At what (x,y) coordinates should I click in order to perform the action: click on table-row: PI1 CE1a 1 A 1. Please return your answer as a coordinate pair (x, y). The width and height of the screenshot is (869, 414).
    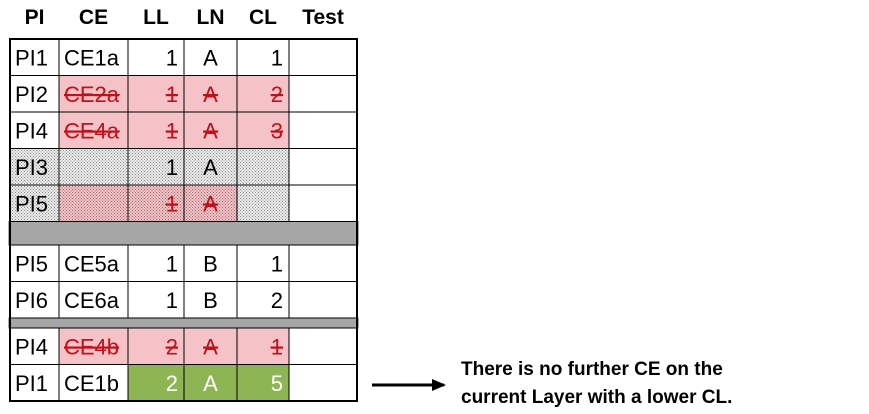
    Looking at the image, I should click on (183, 57).